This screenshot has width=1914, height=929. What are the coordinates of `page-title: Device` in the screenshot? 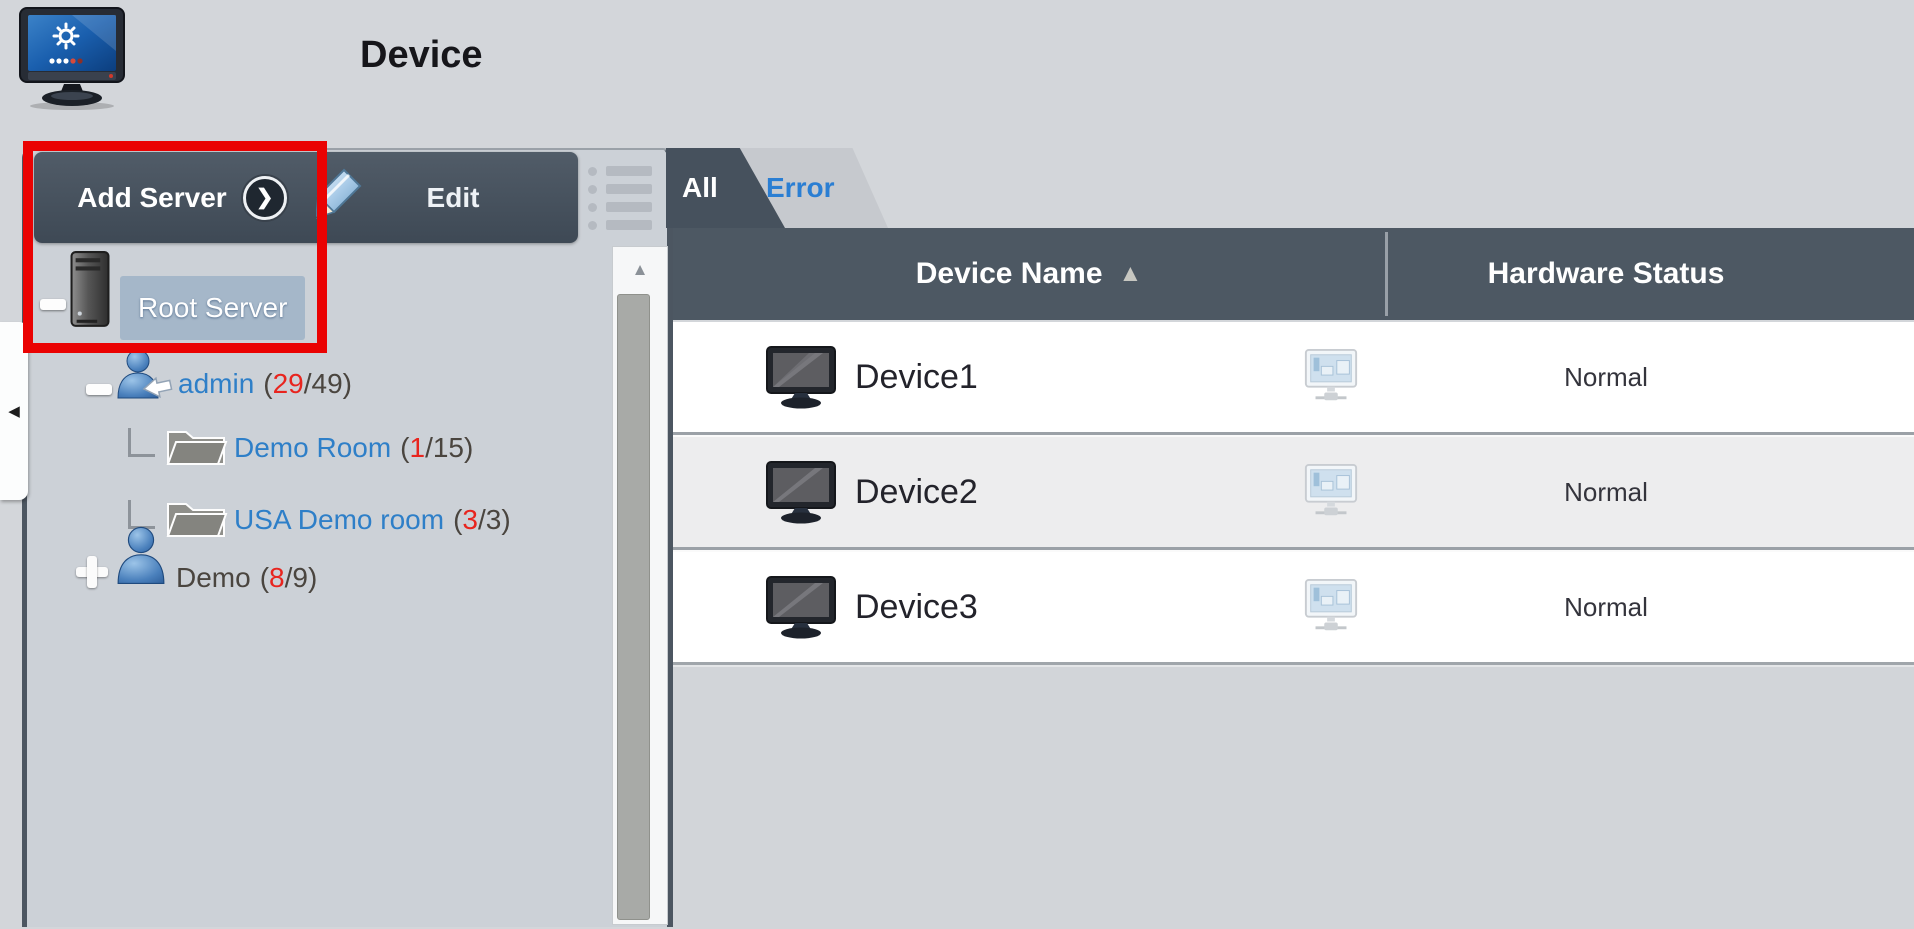 It's located at (421, 55).